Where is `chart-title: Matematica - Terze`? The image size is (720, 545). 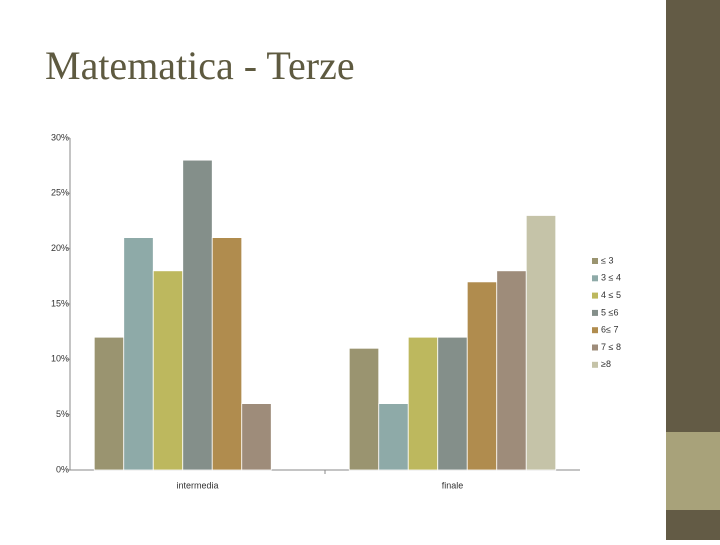
chart-title: Matematica - Terze is located at coordinates (200, 65).